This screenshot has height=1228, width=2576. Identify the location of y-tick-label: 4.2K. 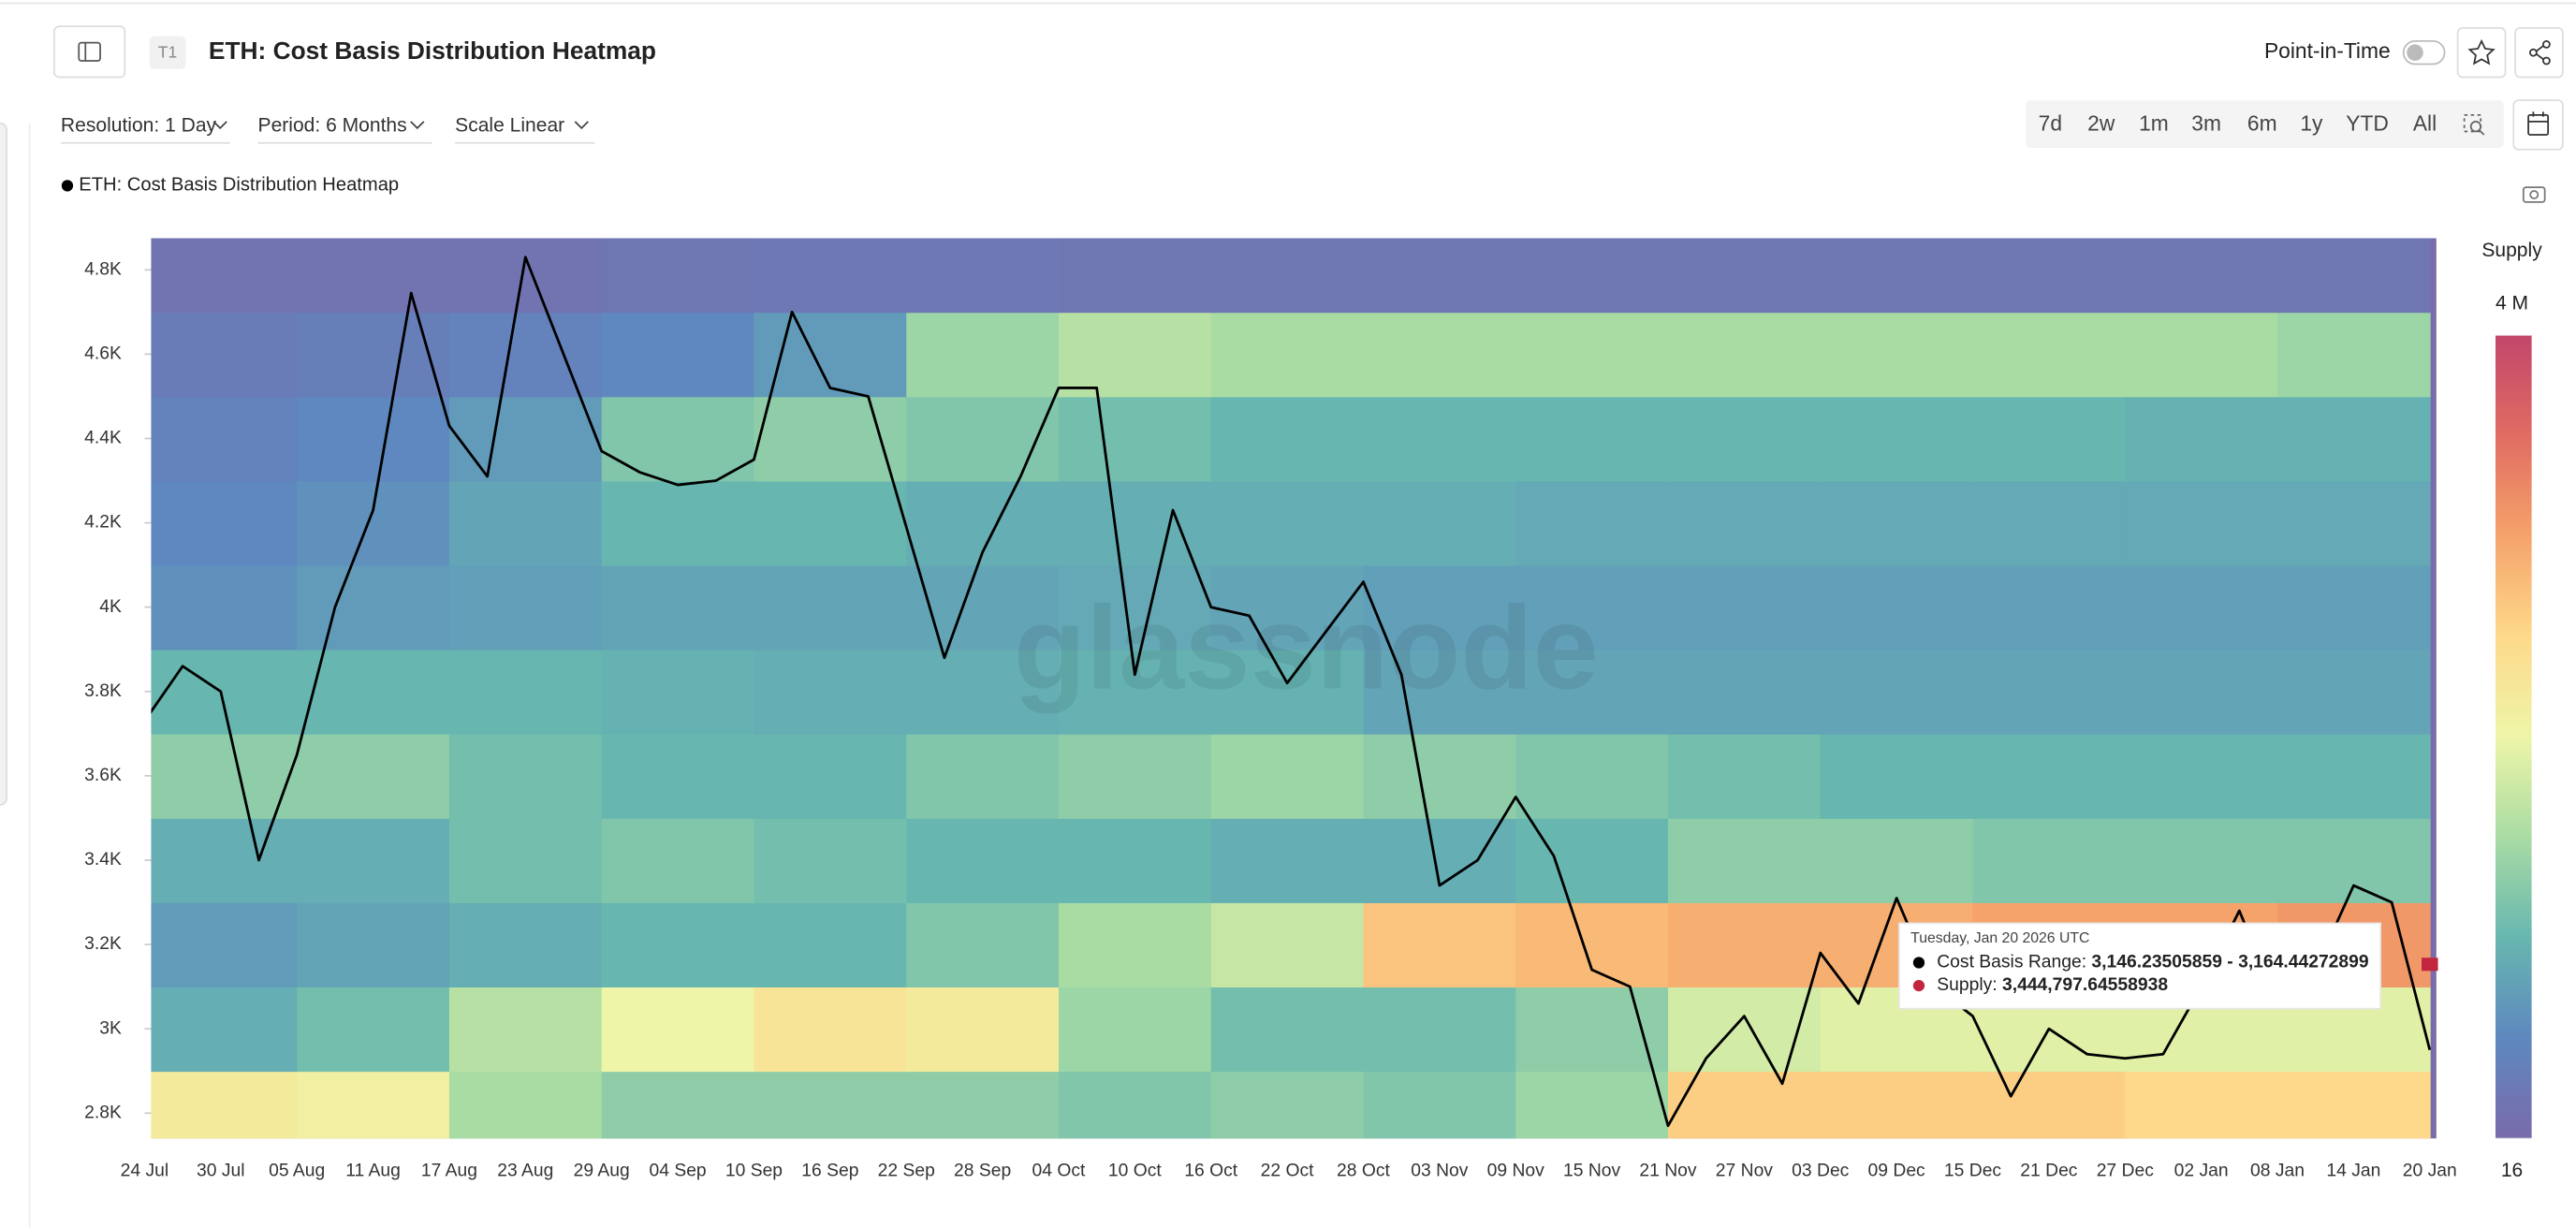
(103, 523).